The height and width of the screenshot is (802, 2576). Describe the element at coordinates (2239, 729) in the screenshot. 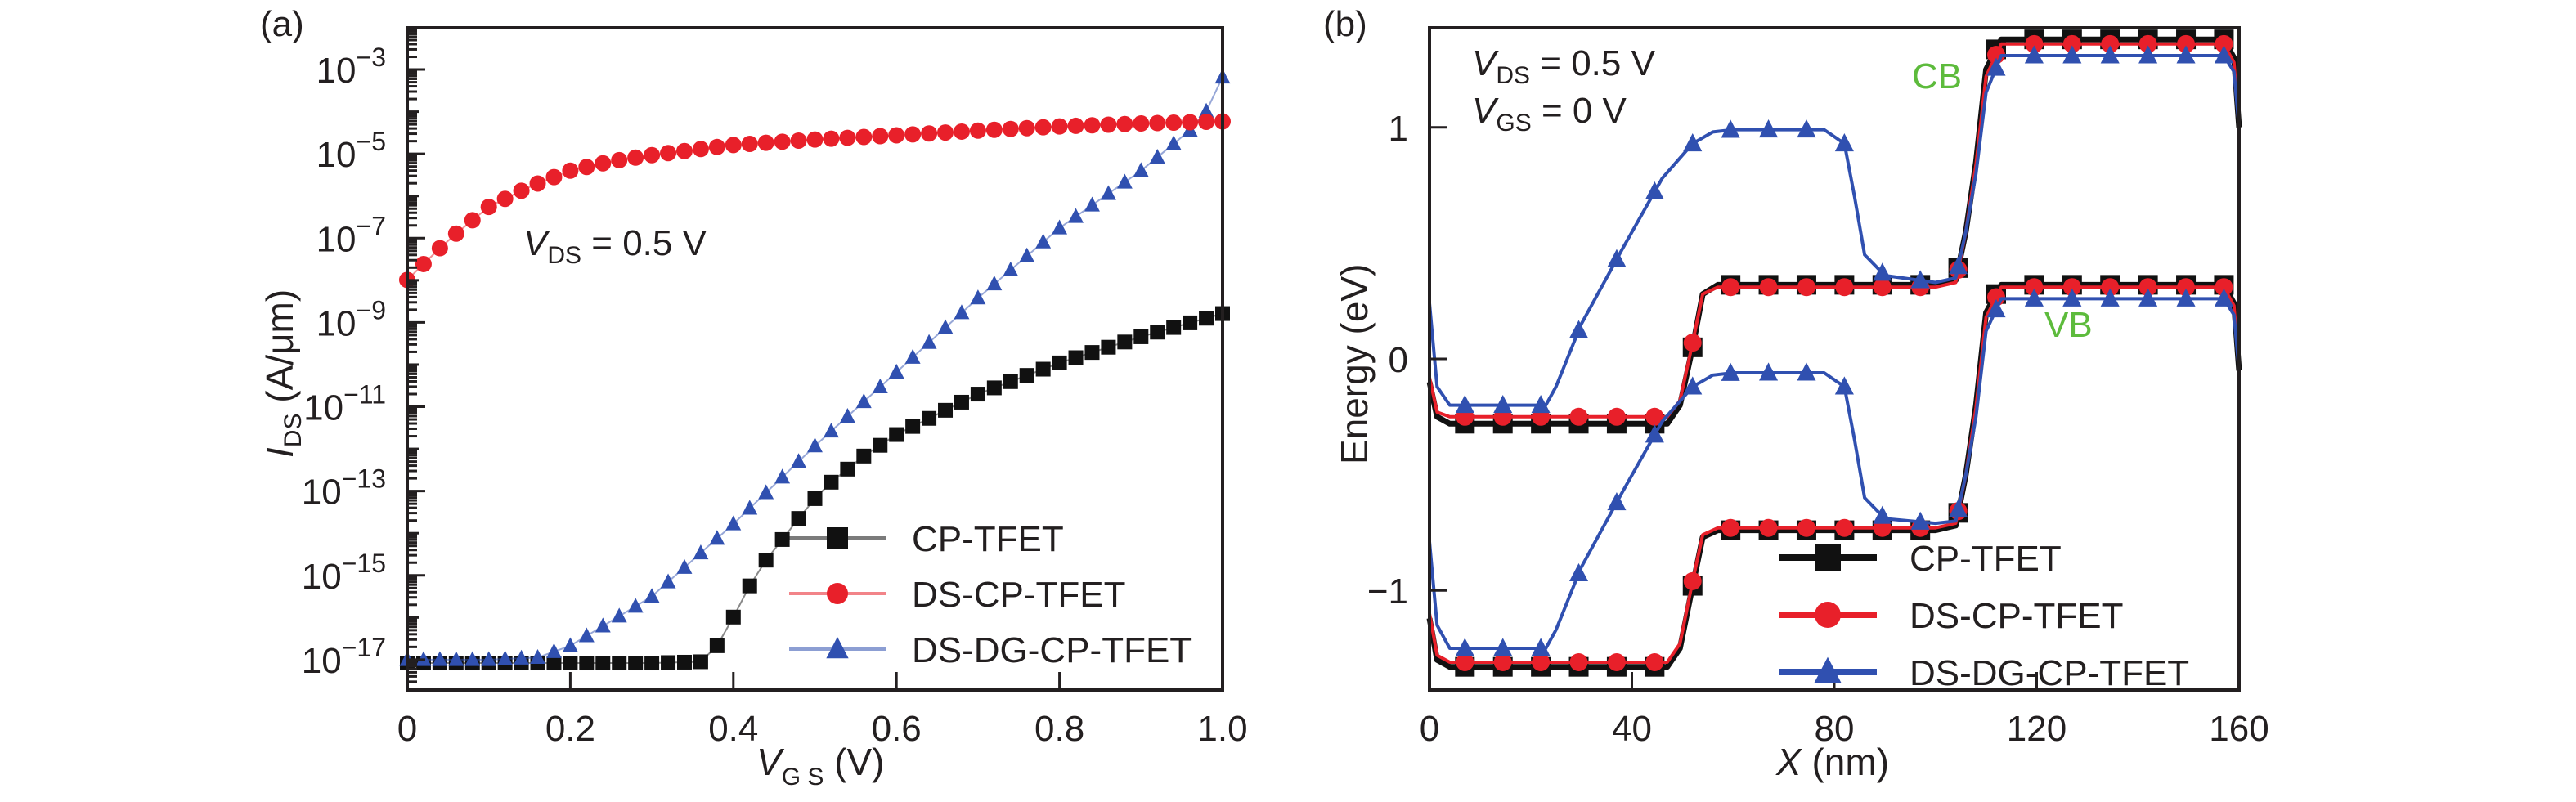

I see `x-tick-label: 160` at that location.